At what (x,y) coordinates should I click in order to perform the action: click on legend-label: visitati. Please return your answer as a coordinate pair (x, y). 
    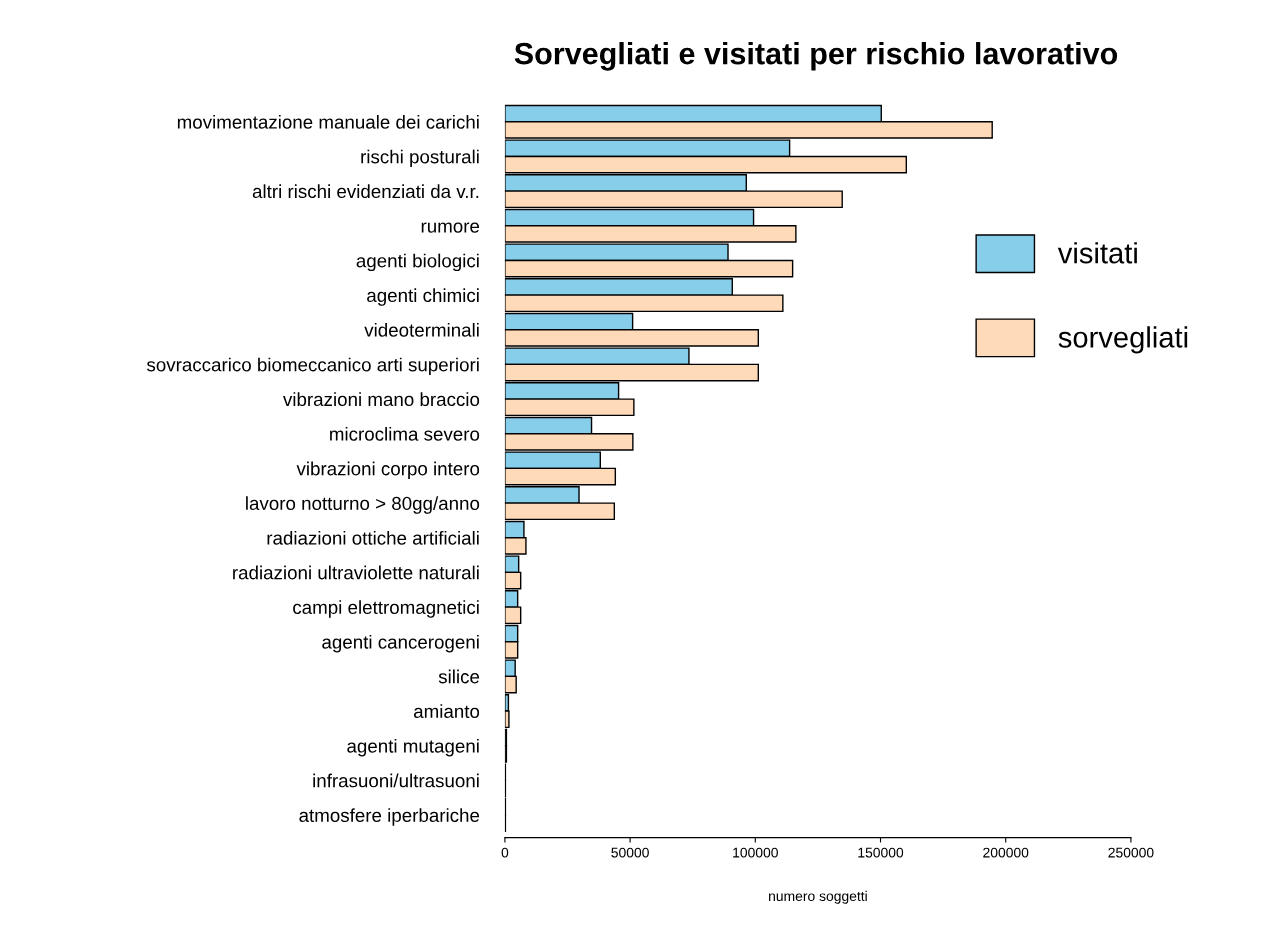
    Looking at the image, I should click on (1097, 253).